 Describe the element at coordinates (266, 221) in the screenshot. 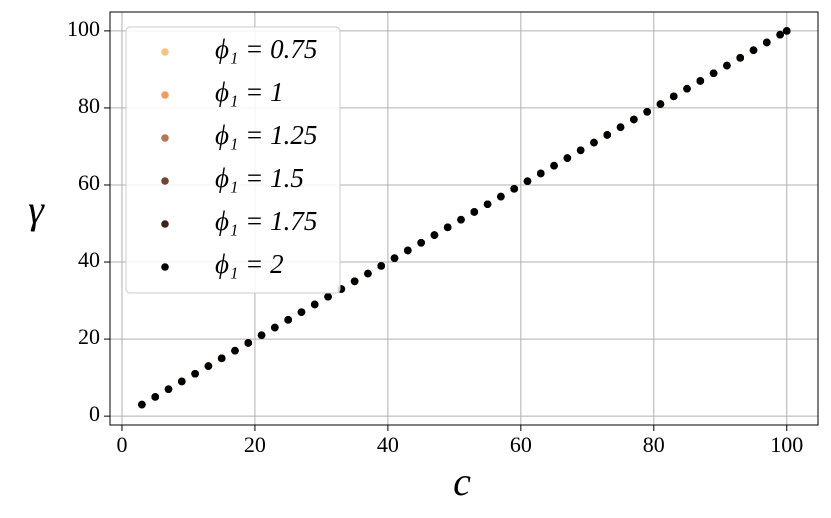

I see `legend-label: ϕ₁ = 1.75` at that location.